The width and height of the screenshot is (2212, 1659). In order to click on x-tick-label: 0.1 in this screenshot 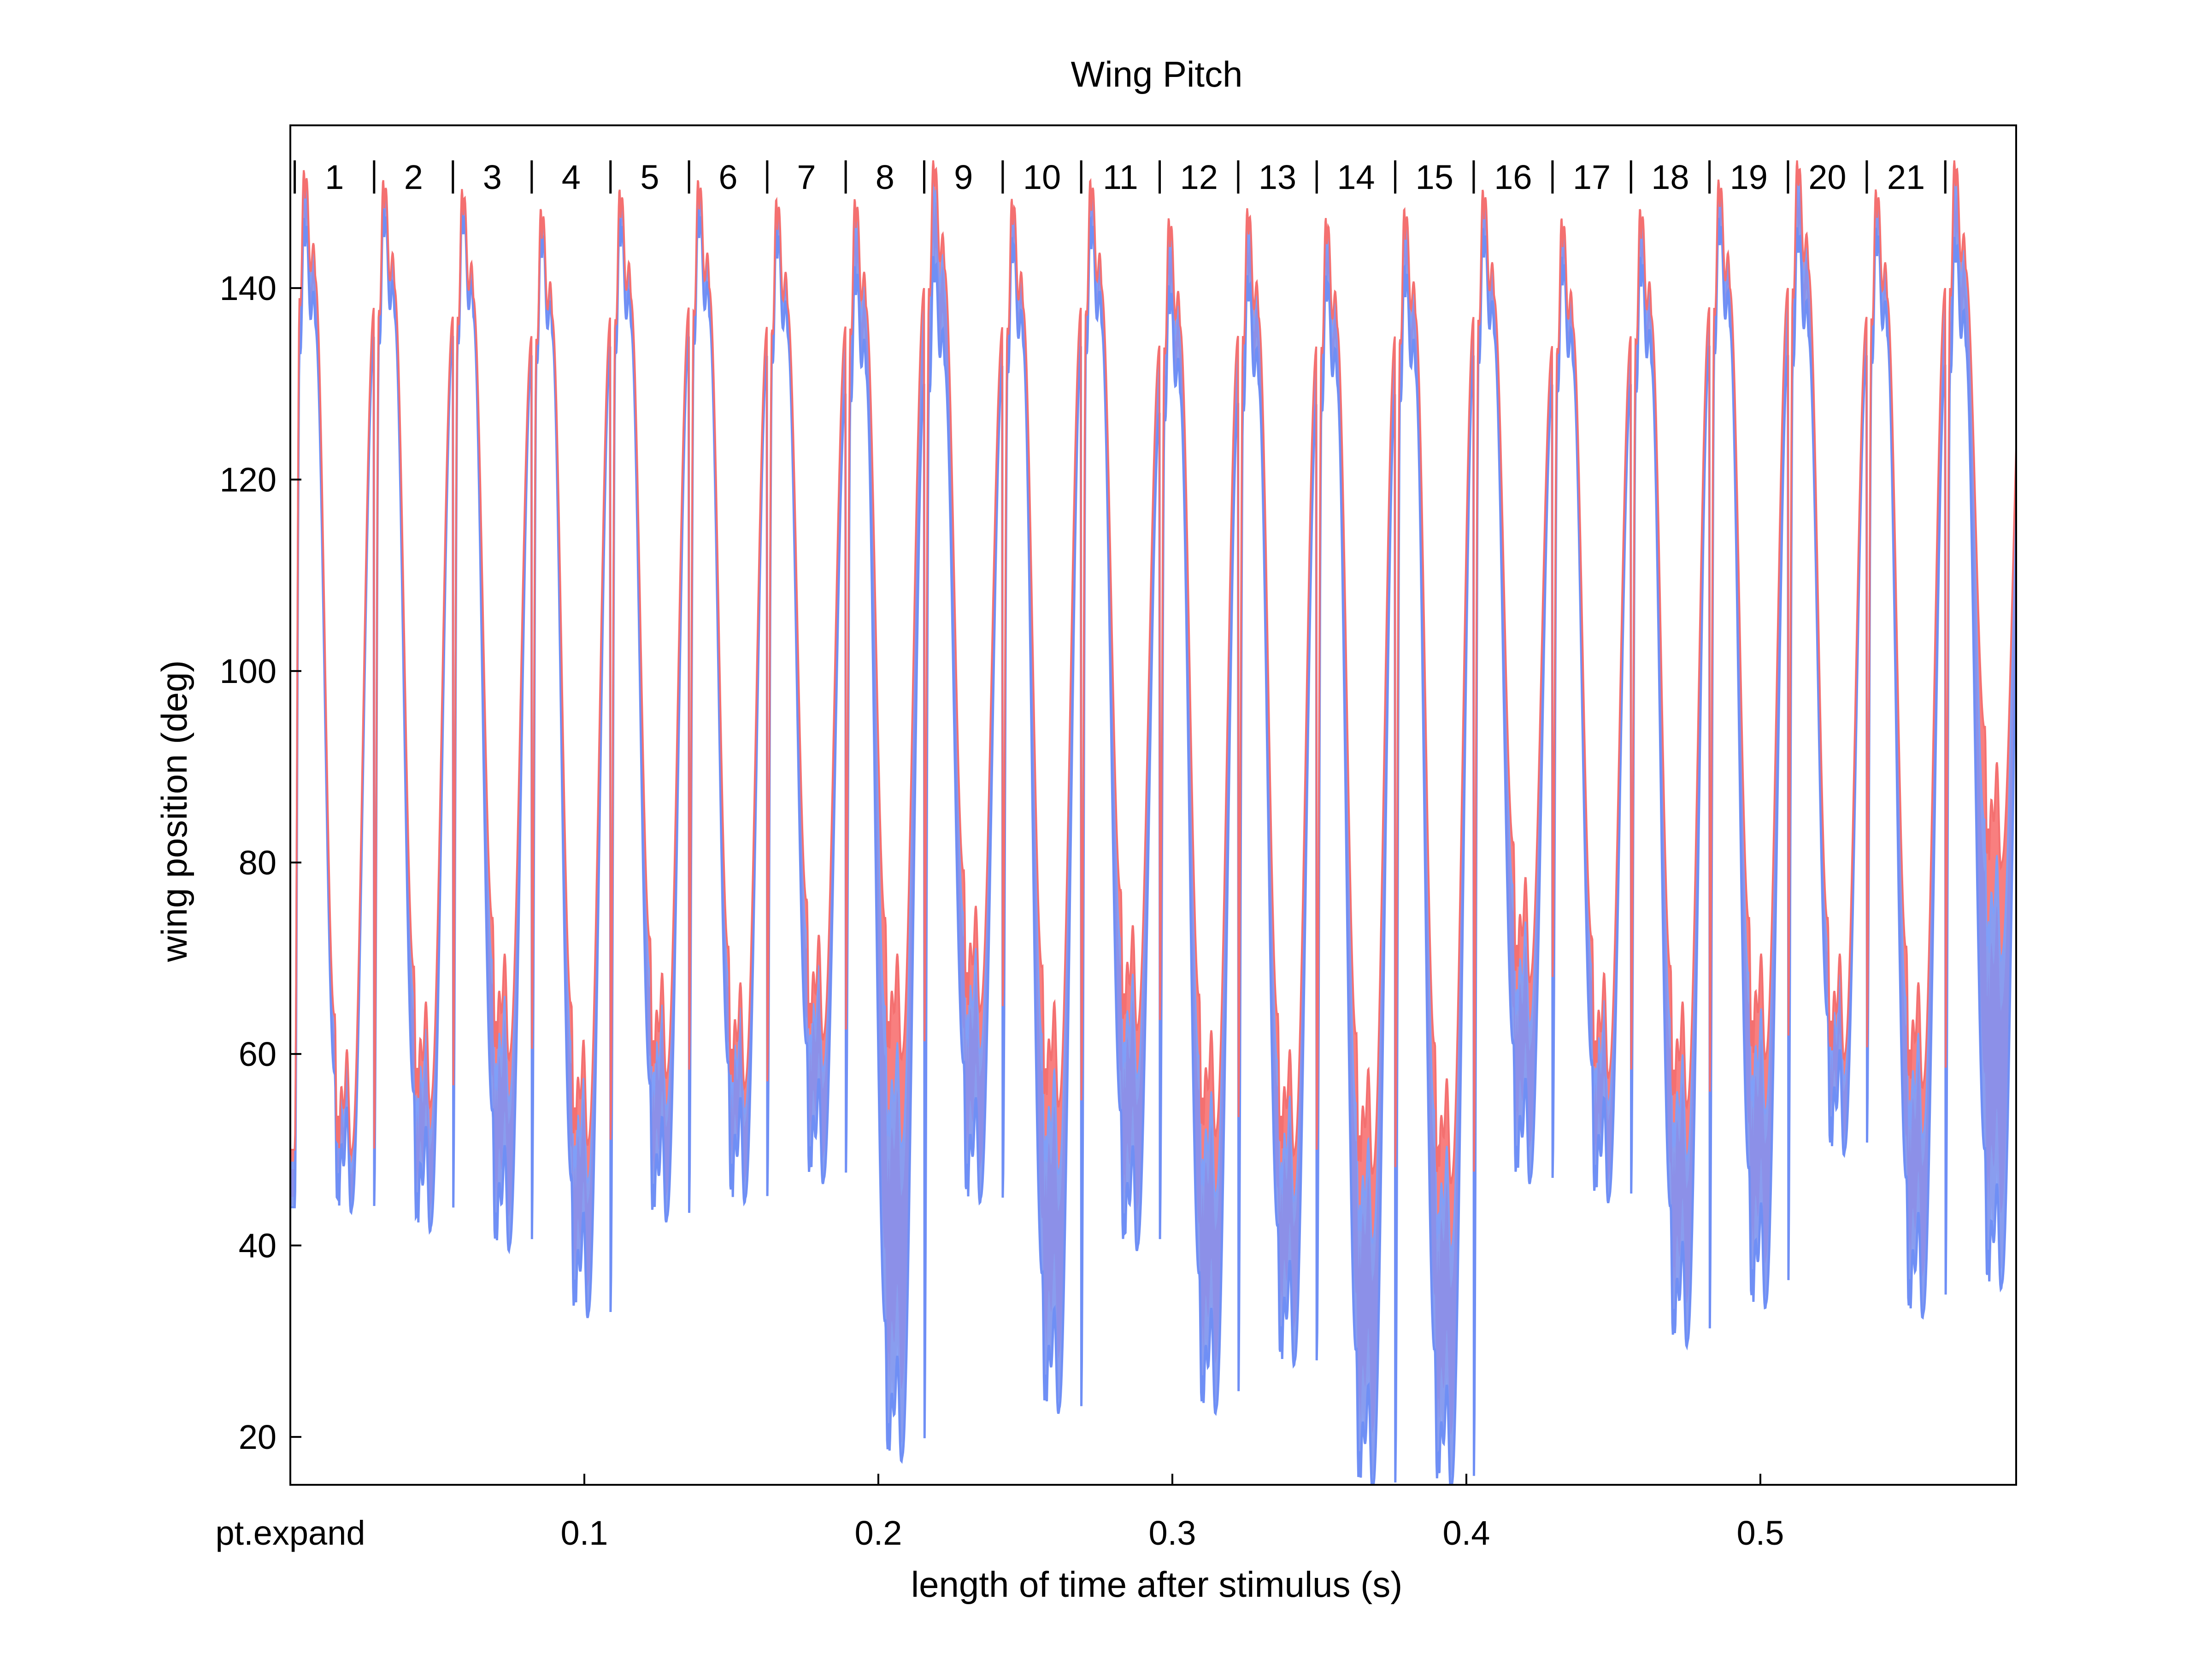, I will do `click(584, 1533)`.